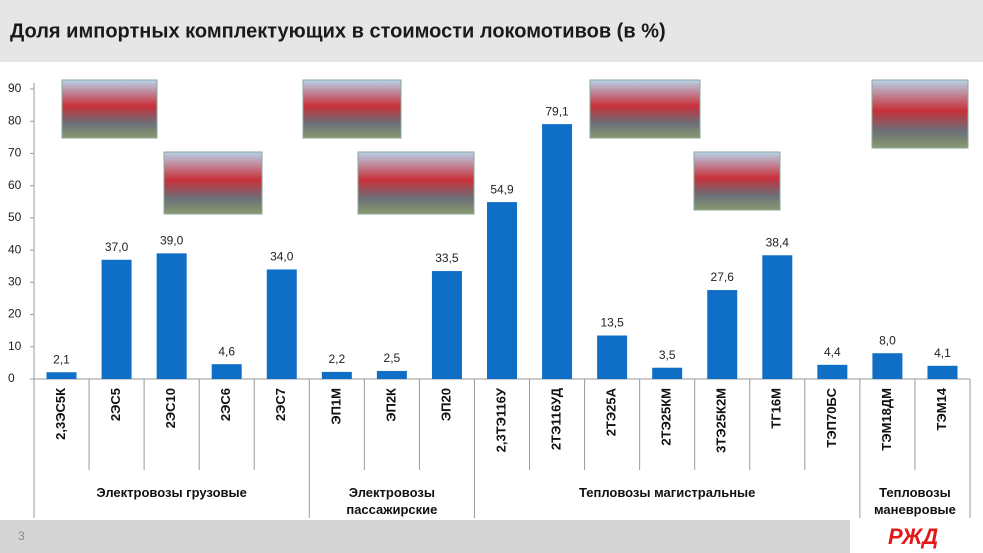  I want to click on value-label: 3,5, so click(667, 355).